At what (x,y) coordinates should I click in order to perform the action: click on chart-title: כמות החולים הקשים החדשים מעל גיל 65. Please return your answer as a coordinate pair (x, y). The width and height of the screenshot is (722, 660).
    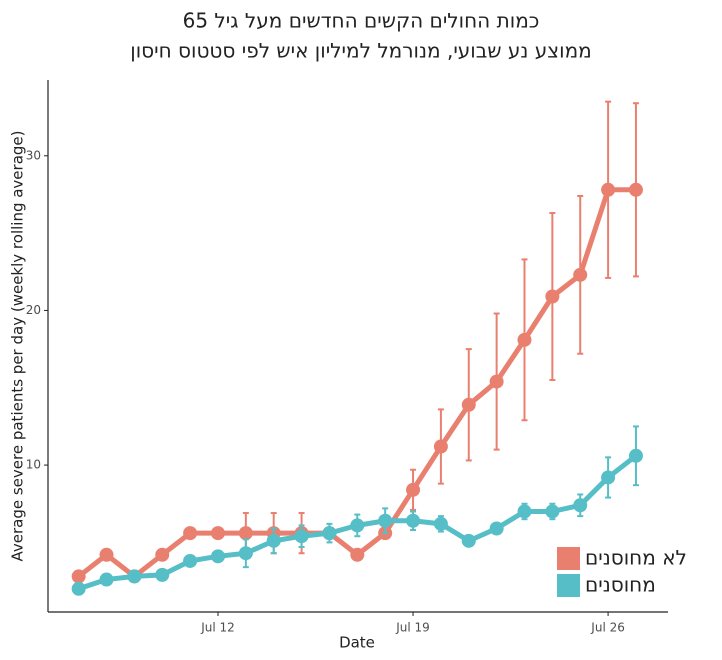
    Looking at the image, I should click on (361, 21).